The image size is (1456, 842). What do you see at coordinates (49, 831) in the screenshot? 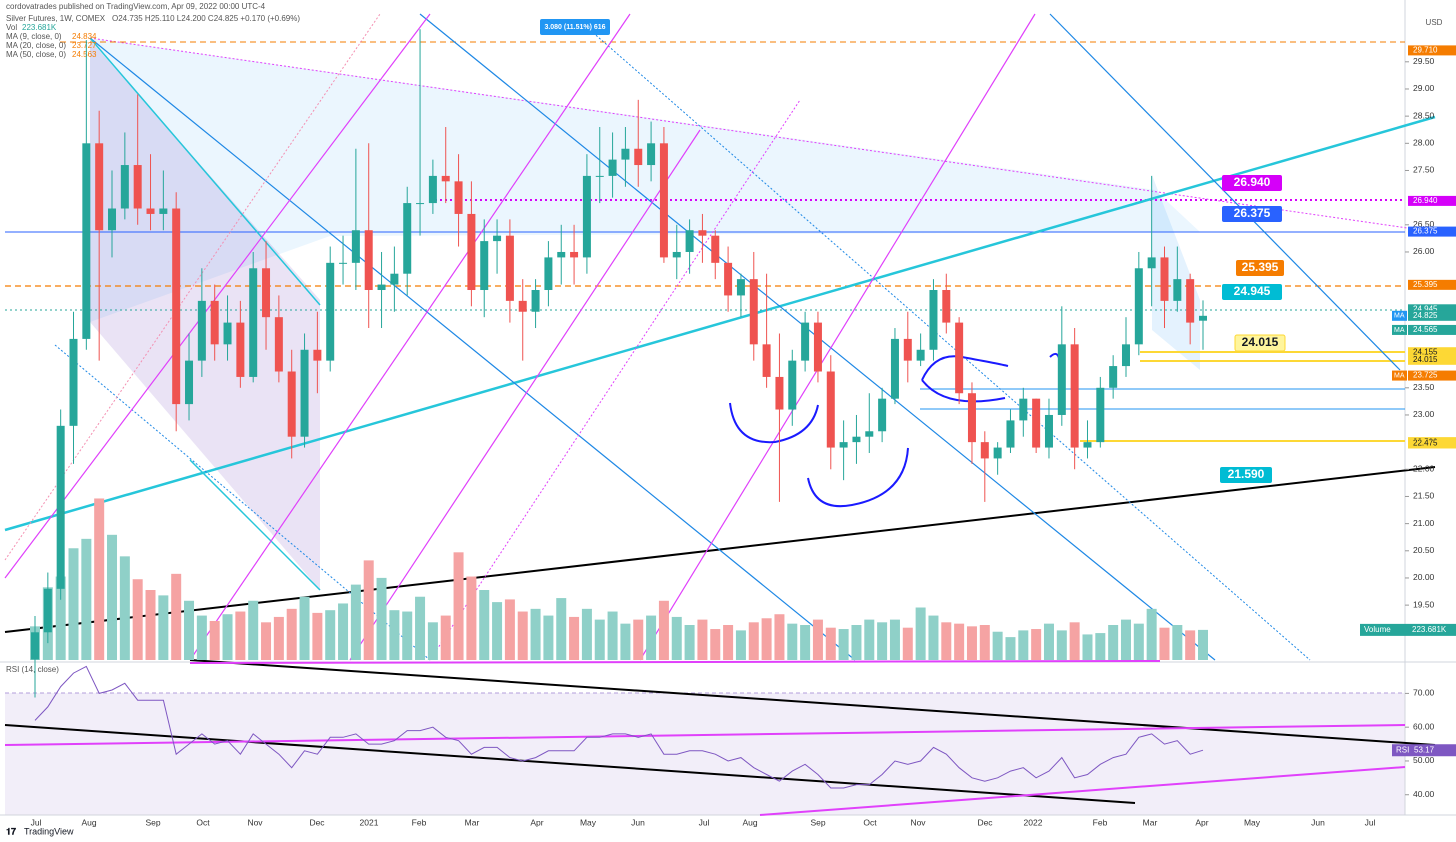
I see `footer: TradingView` at bounding box center [49, 831].